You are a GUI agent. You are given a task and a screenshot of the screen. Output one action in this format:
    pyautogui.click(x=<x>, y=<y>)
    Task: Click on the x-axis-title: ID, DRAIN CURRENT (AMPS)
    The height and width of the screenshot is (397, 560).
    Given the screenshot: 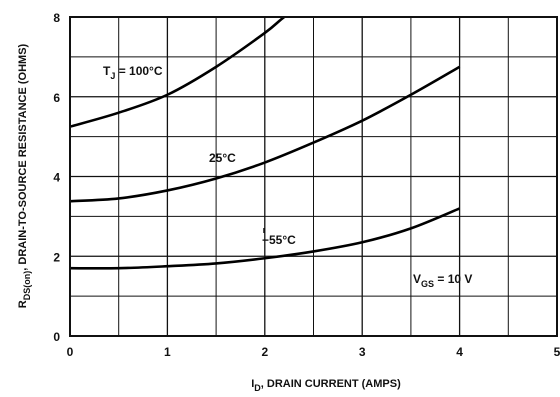 What is the action you would take?
    pyautogui.click(x=326, y=385)
    